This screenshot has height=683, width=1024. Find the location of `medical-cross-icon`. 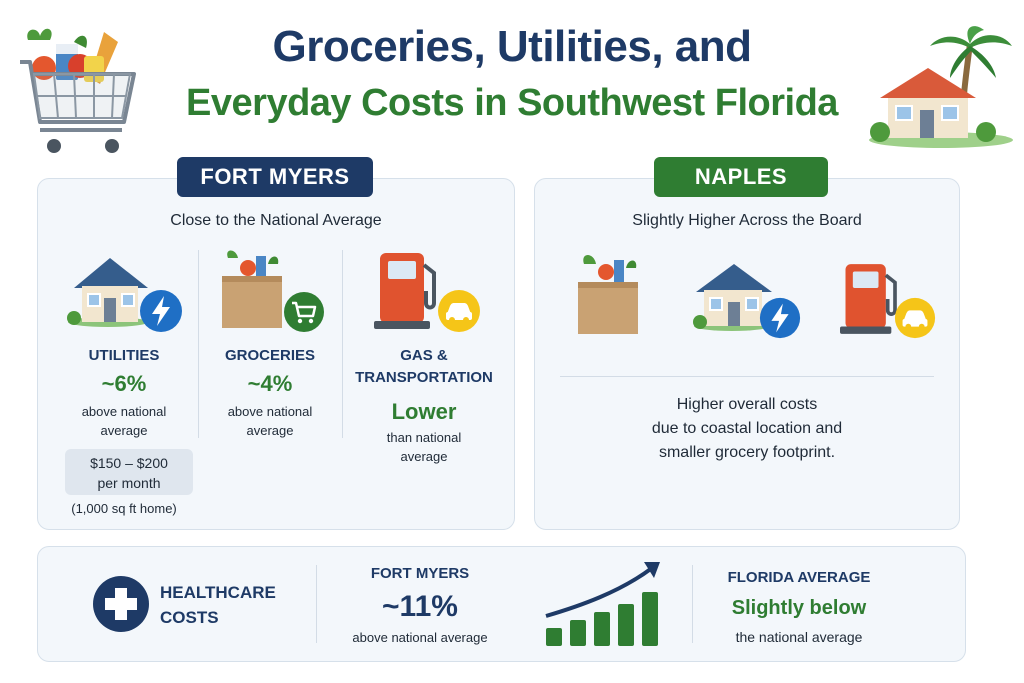

medical-cross-icon is located at coordinates (121, 604).